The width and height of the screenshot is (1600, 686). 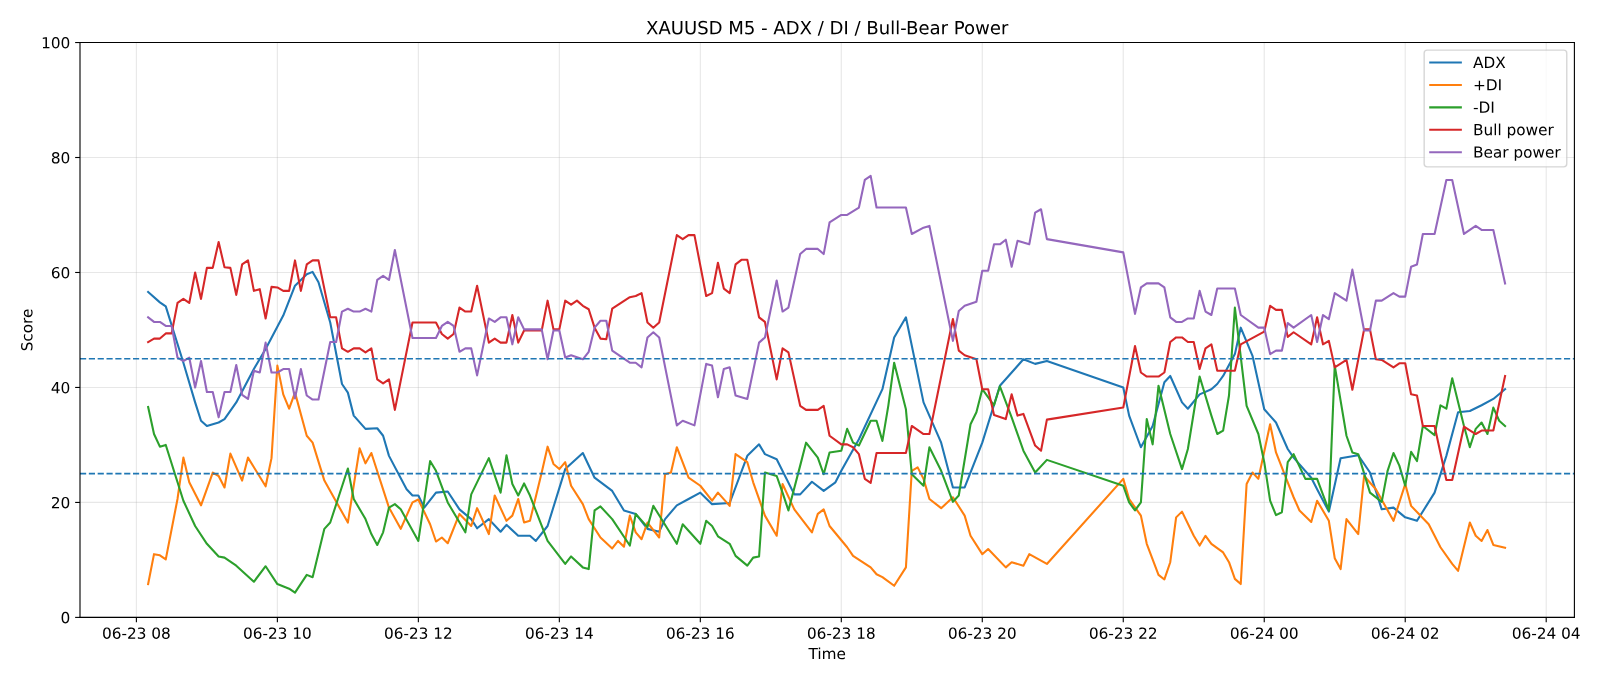 What do you see at coordinates (60, 157) in the screenshot?
I see `y-tick-label: 80` at bounding box center [60, 157].